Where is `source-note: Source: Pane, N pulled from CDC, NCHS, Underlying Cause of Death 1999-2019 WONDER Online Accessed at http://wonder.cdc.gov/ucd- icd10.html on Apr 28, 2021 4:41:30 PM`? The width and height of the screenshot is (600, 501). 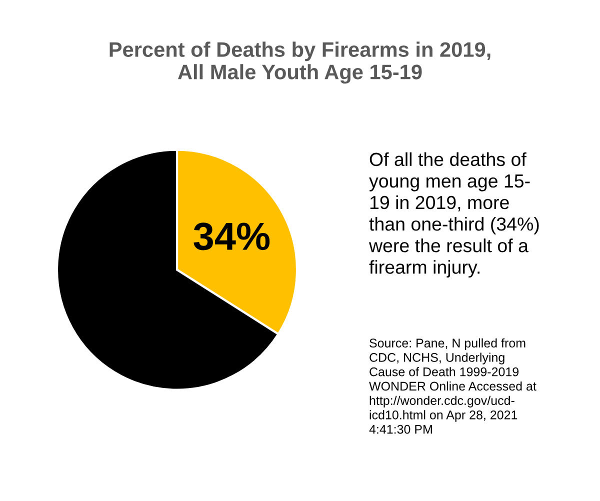
source-note: Source: Pane, N pulled from CDC, NCHS, Underlying Cause of Death 1999-2019 WONDER Online Accessed at http://wonder.cdc.gov/ucd- icd10.html on Apr 28, 2021 4:41:30 PM is located at coordinates (452, 386).